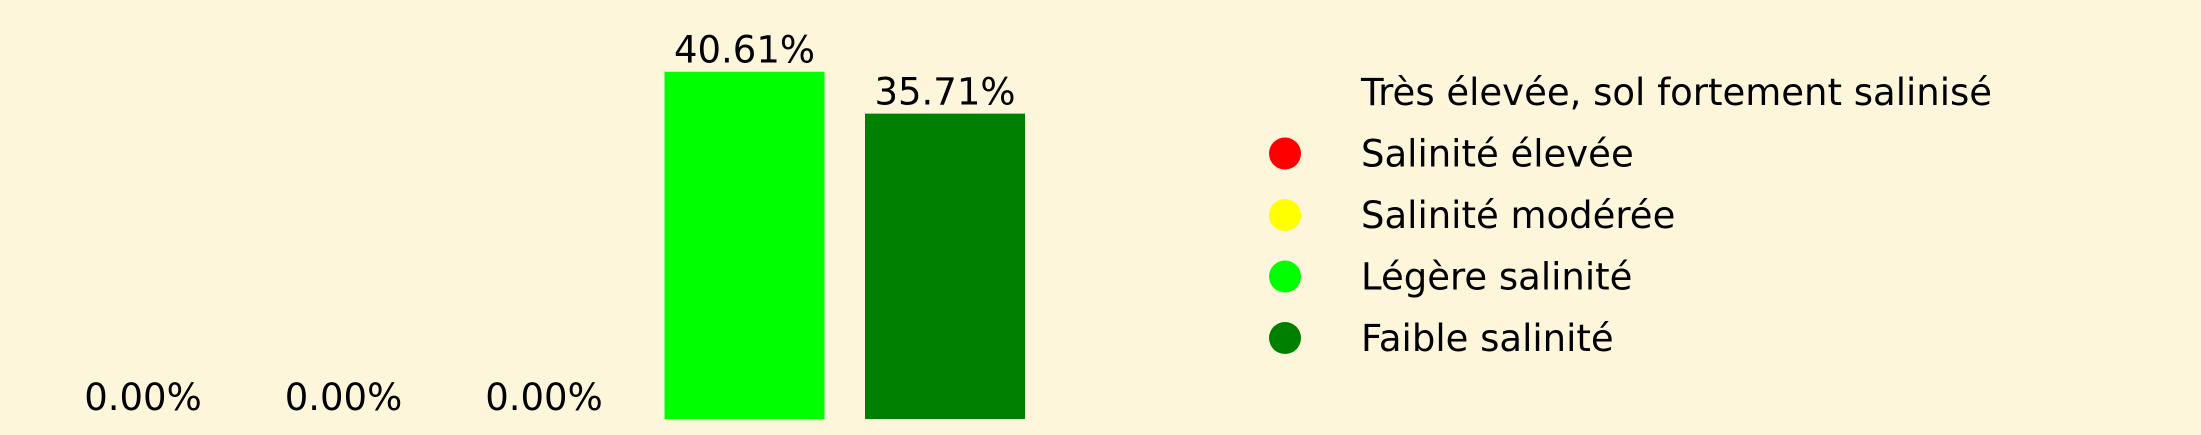 The height and width of the screenshot is (435, 2201). What do you see at coordinates (844, 245) in the screenshot?
I see `bars-group` at bounding box center [844, 245].